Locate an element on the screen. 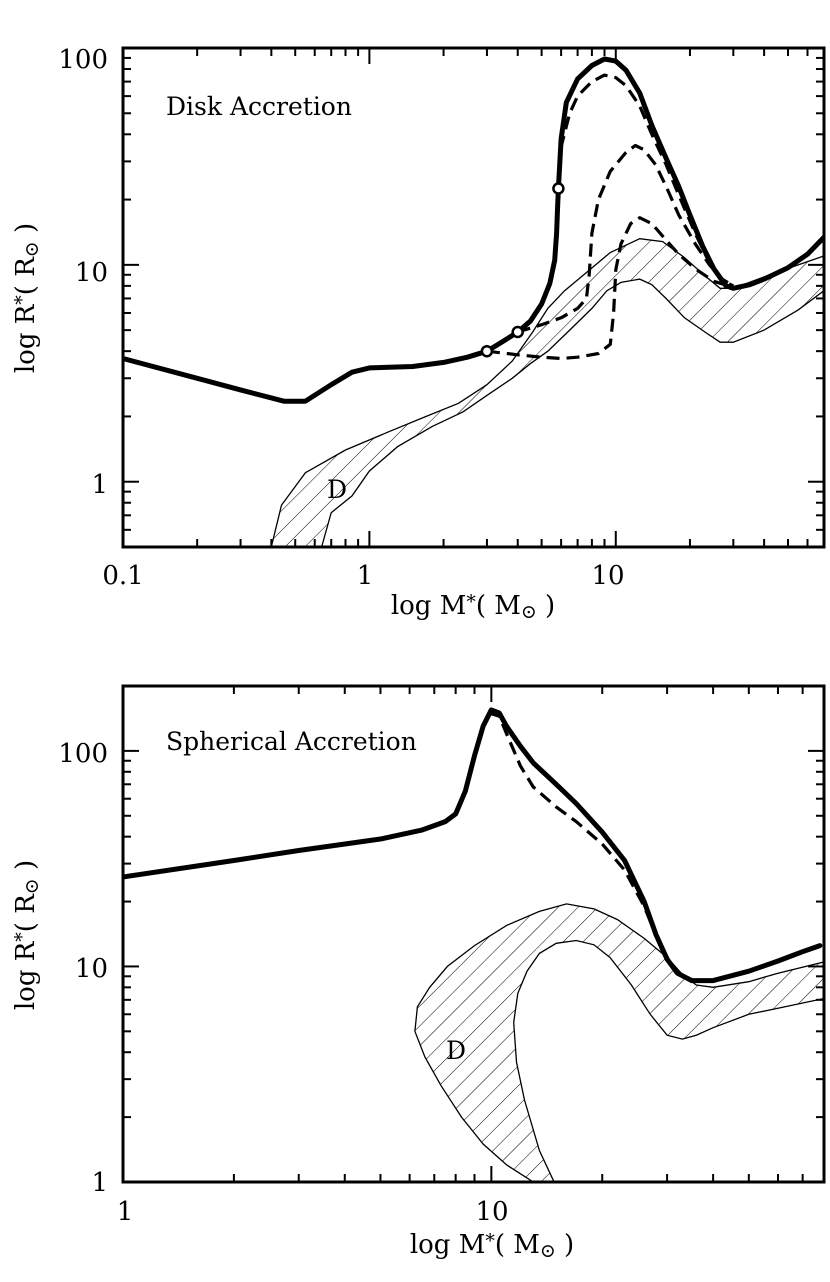 This screenshot has width=830, height=1282. panel-title: Spherical Accretion is located at coordinates (291, 741).